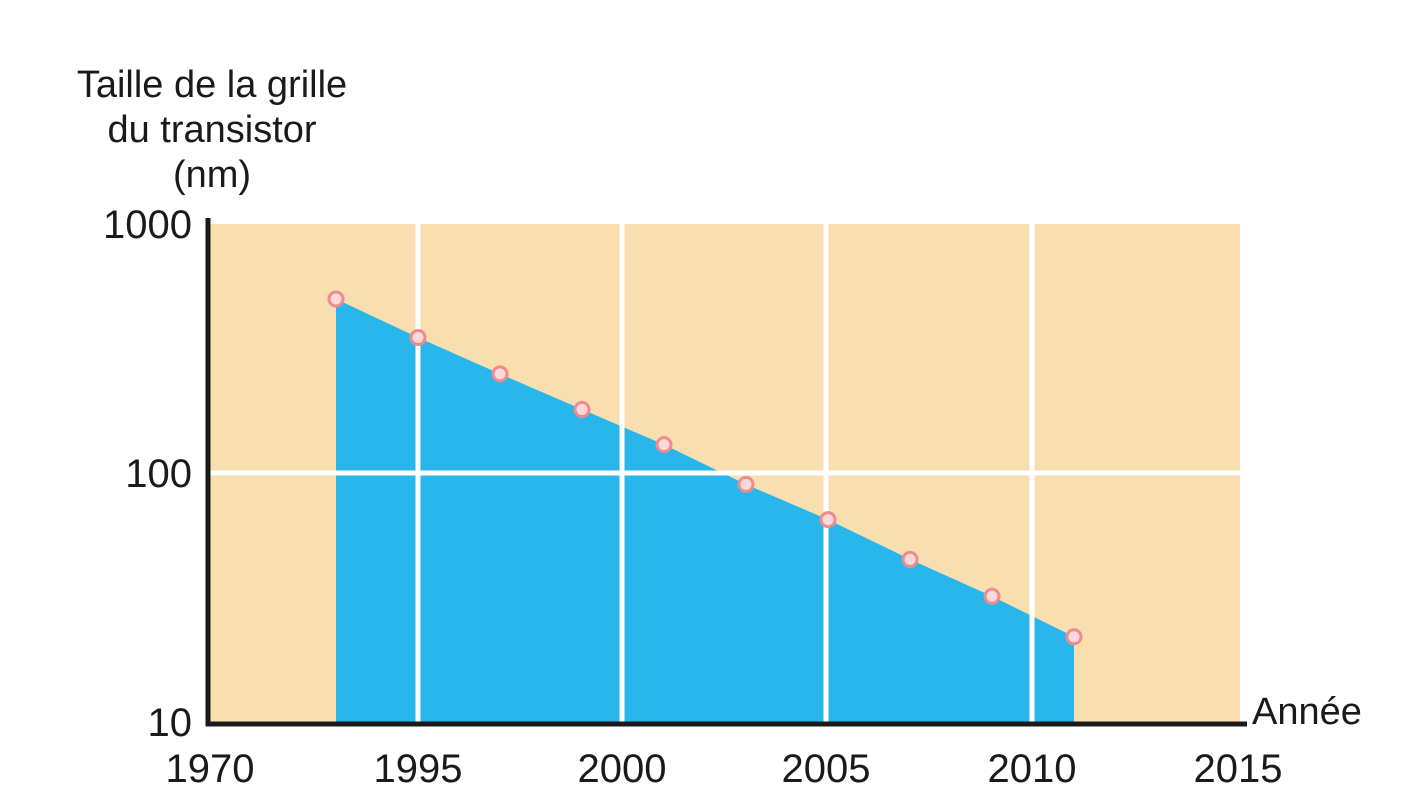 This screenshot has width=1409, height=805. What do you see at coordinates (992, 596) in the screenshot?
I see `data-point-2009` at bounding box center [992, 596].